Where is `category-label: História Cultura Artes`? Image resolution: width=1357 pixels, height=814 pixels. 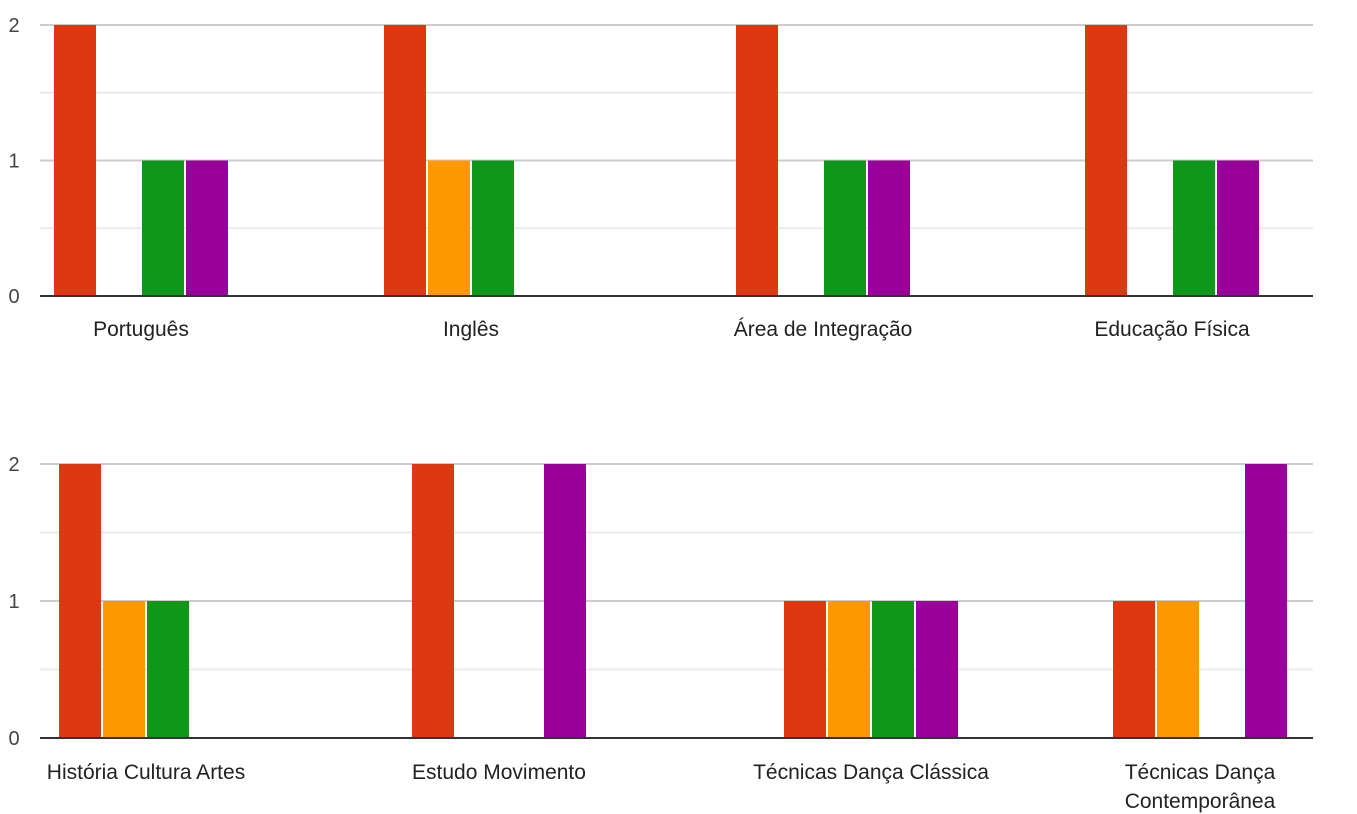 category-label: História Cultura Artes is located at coordinates (146, 772).